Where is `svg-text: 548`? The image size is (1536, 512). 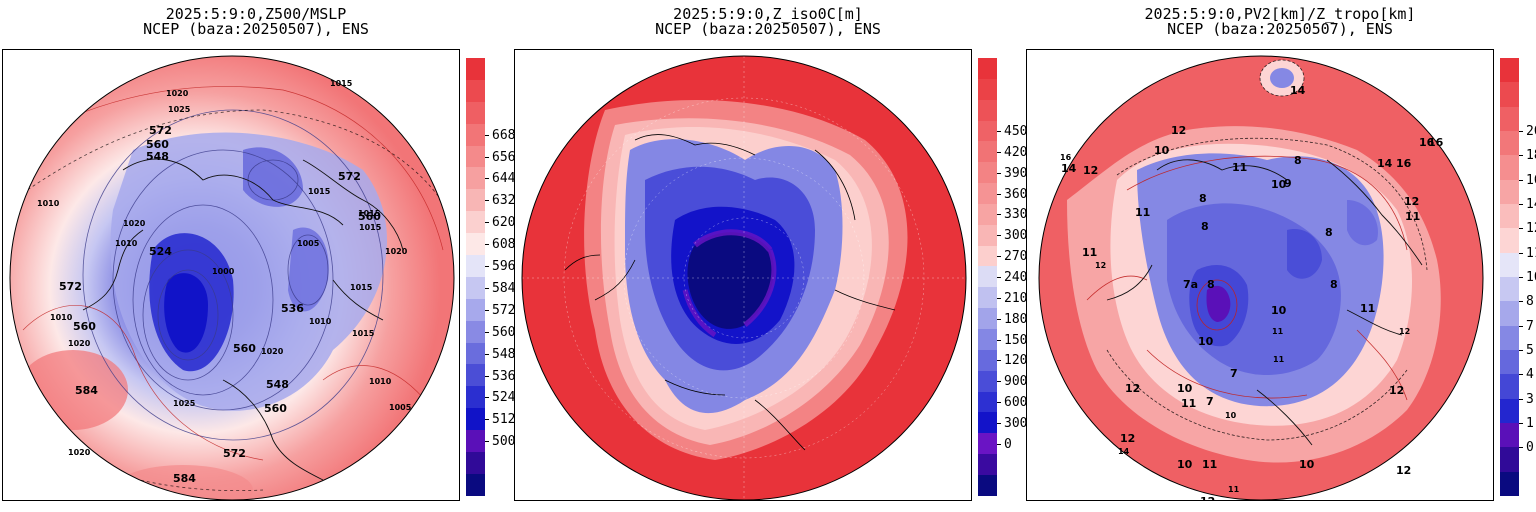
svg-text: 548 is located at coordinates (157, 156).